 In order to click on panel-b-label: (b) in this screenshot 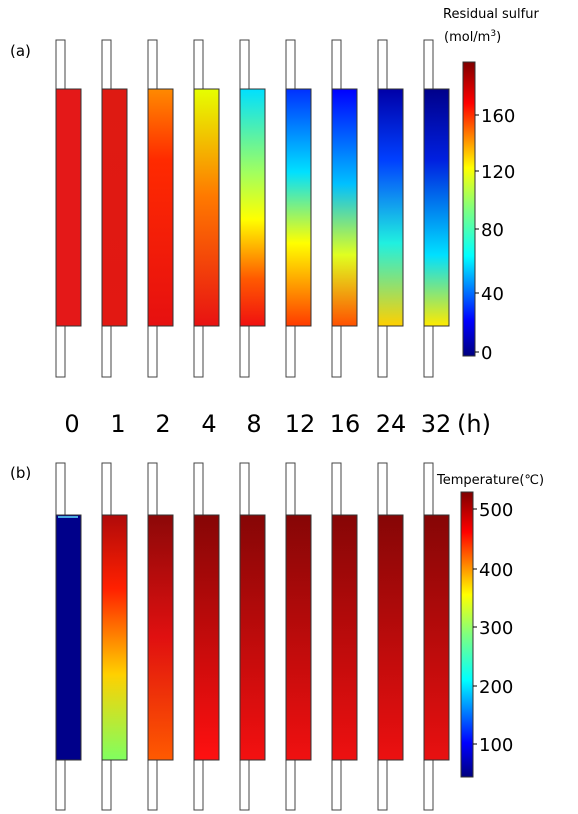, I will do `click(20, 473)`.